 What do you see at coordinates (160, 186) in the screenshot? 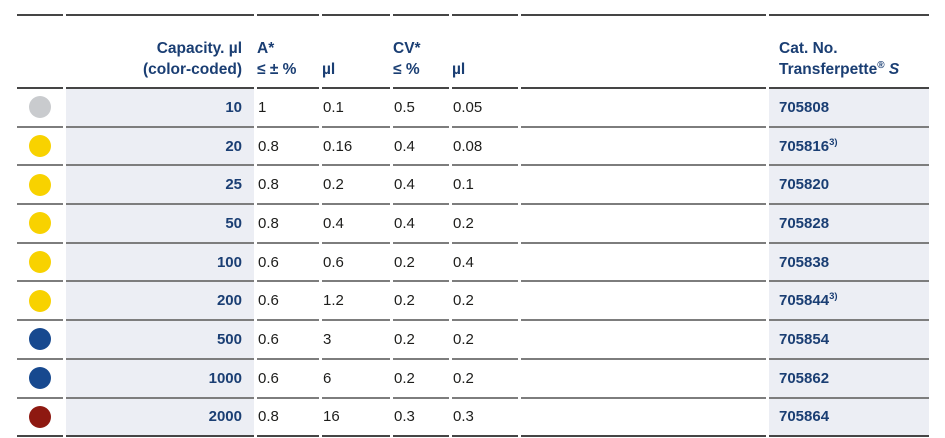
I see `capacity-cell: 25` at bounding box center [160, 186].